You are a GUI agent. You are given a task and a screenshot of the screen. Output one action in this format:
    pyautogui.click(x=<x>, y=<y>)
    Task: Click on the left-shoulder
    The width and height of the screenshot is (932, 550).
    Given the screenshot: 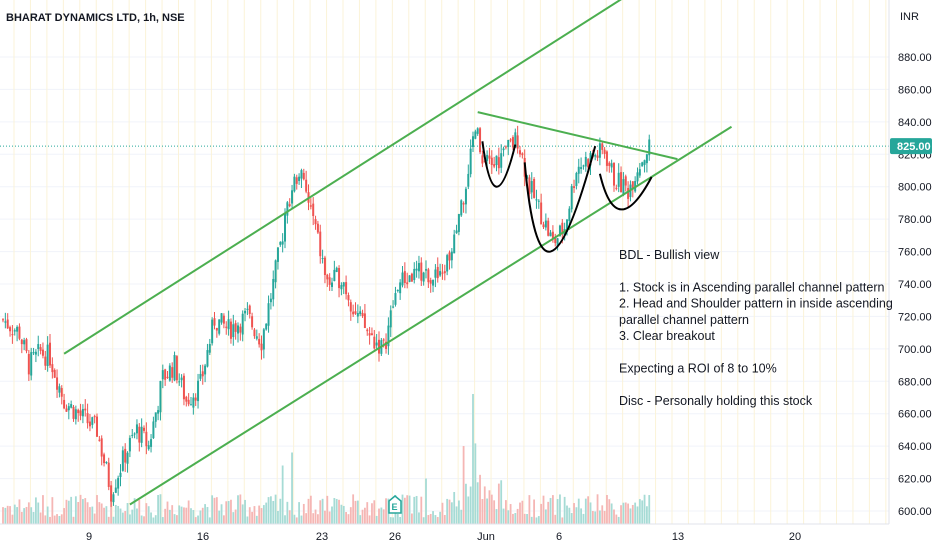 What is the action you would take?
    pyautogui.click(x=499, y=164)
    